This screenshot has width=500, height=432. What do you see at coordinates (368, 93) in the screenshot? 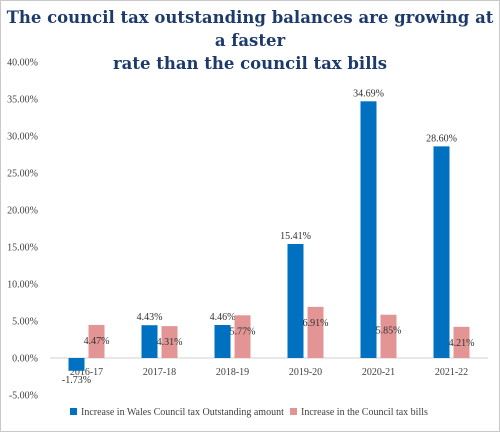
I see `data-label-outstanding-amount: 34.69%` at bounding box center [368, 93].